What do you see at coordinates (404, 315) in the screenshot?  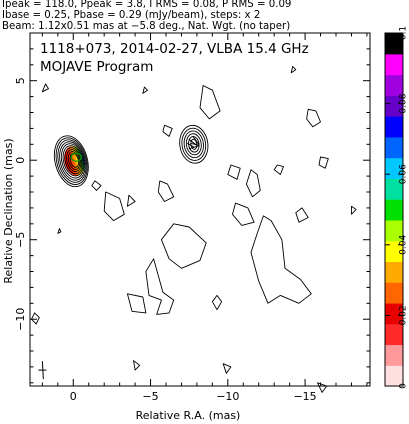 I see `colorbar-label: 0.02` at bounding box center [404, 315].